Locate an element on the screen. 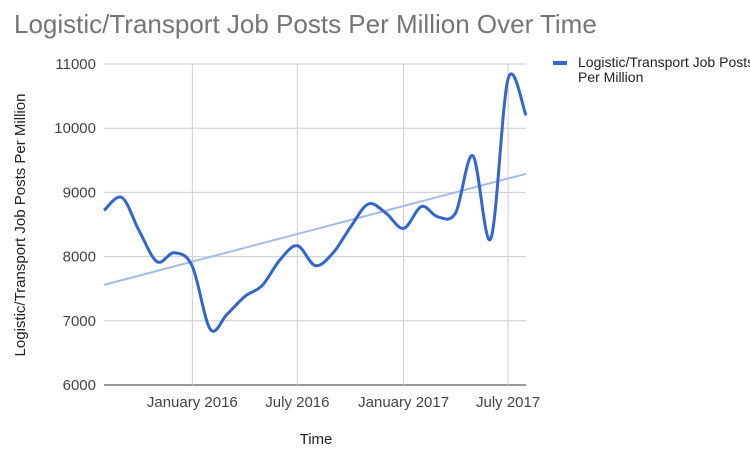  y-axis-label: Logistic/Transport Job Posts Per Million is located at coordinates (20, 225).